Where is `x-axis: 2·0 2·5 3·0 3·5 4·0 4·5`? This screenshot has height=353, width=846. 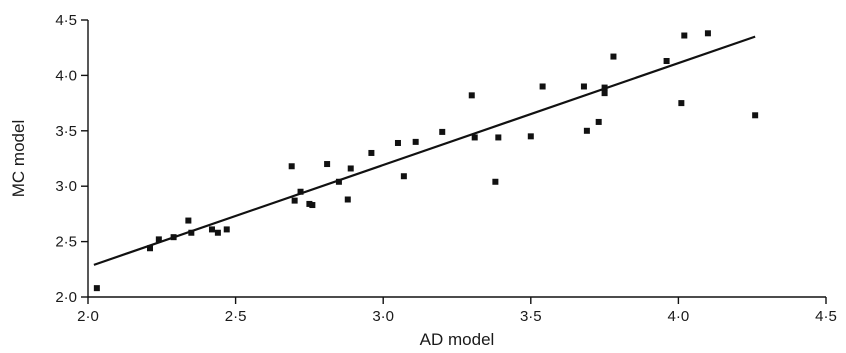
x-axis: 2·0 2·5 3·0 3·5 4·0 4·5 is located at coordinates (457, 310).